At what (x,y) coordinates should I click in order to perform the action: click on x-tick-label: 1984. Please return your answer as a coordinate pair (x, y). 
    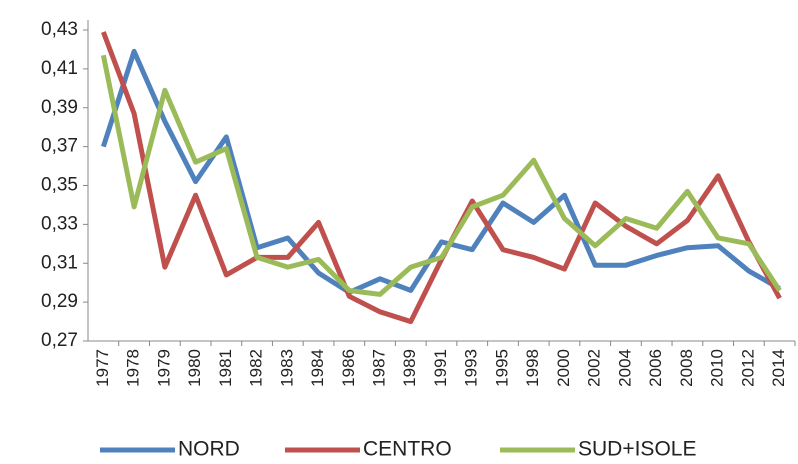
    Looking at the image, I should click on (317, 368).